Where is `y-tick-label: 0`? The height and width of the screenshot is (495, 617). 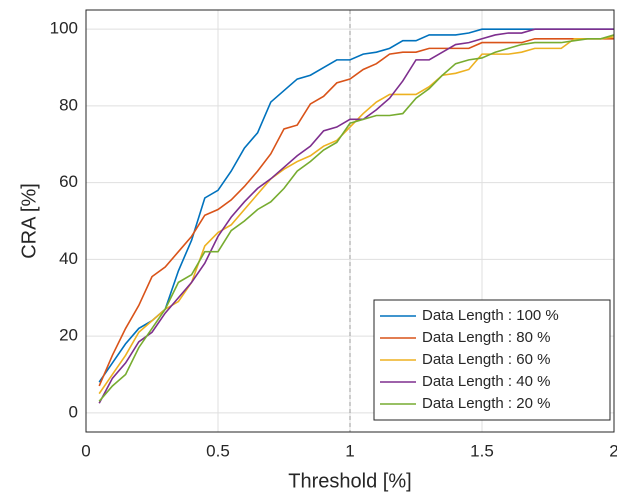 y-tick-label: 0 is located at coordinates (73, 411).